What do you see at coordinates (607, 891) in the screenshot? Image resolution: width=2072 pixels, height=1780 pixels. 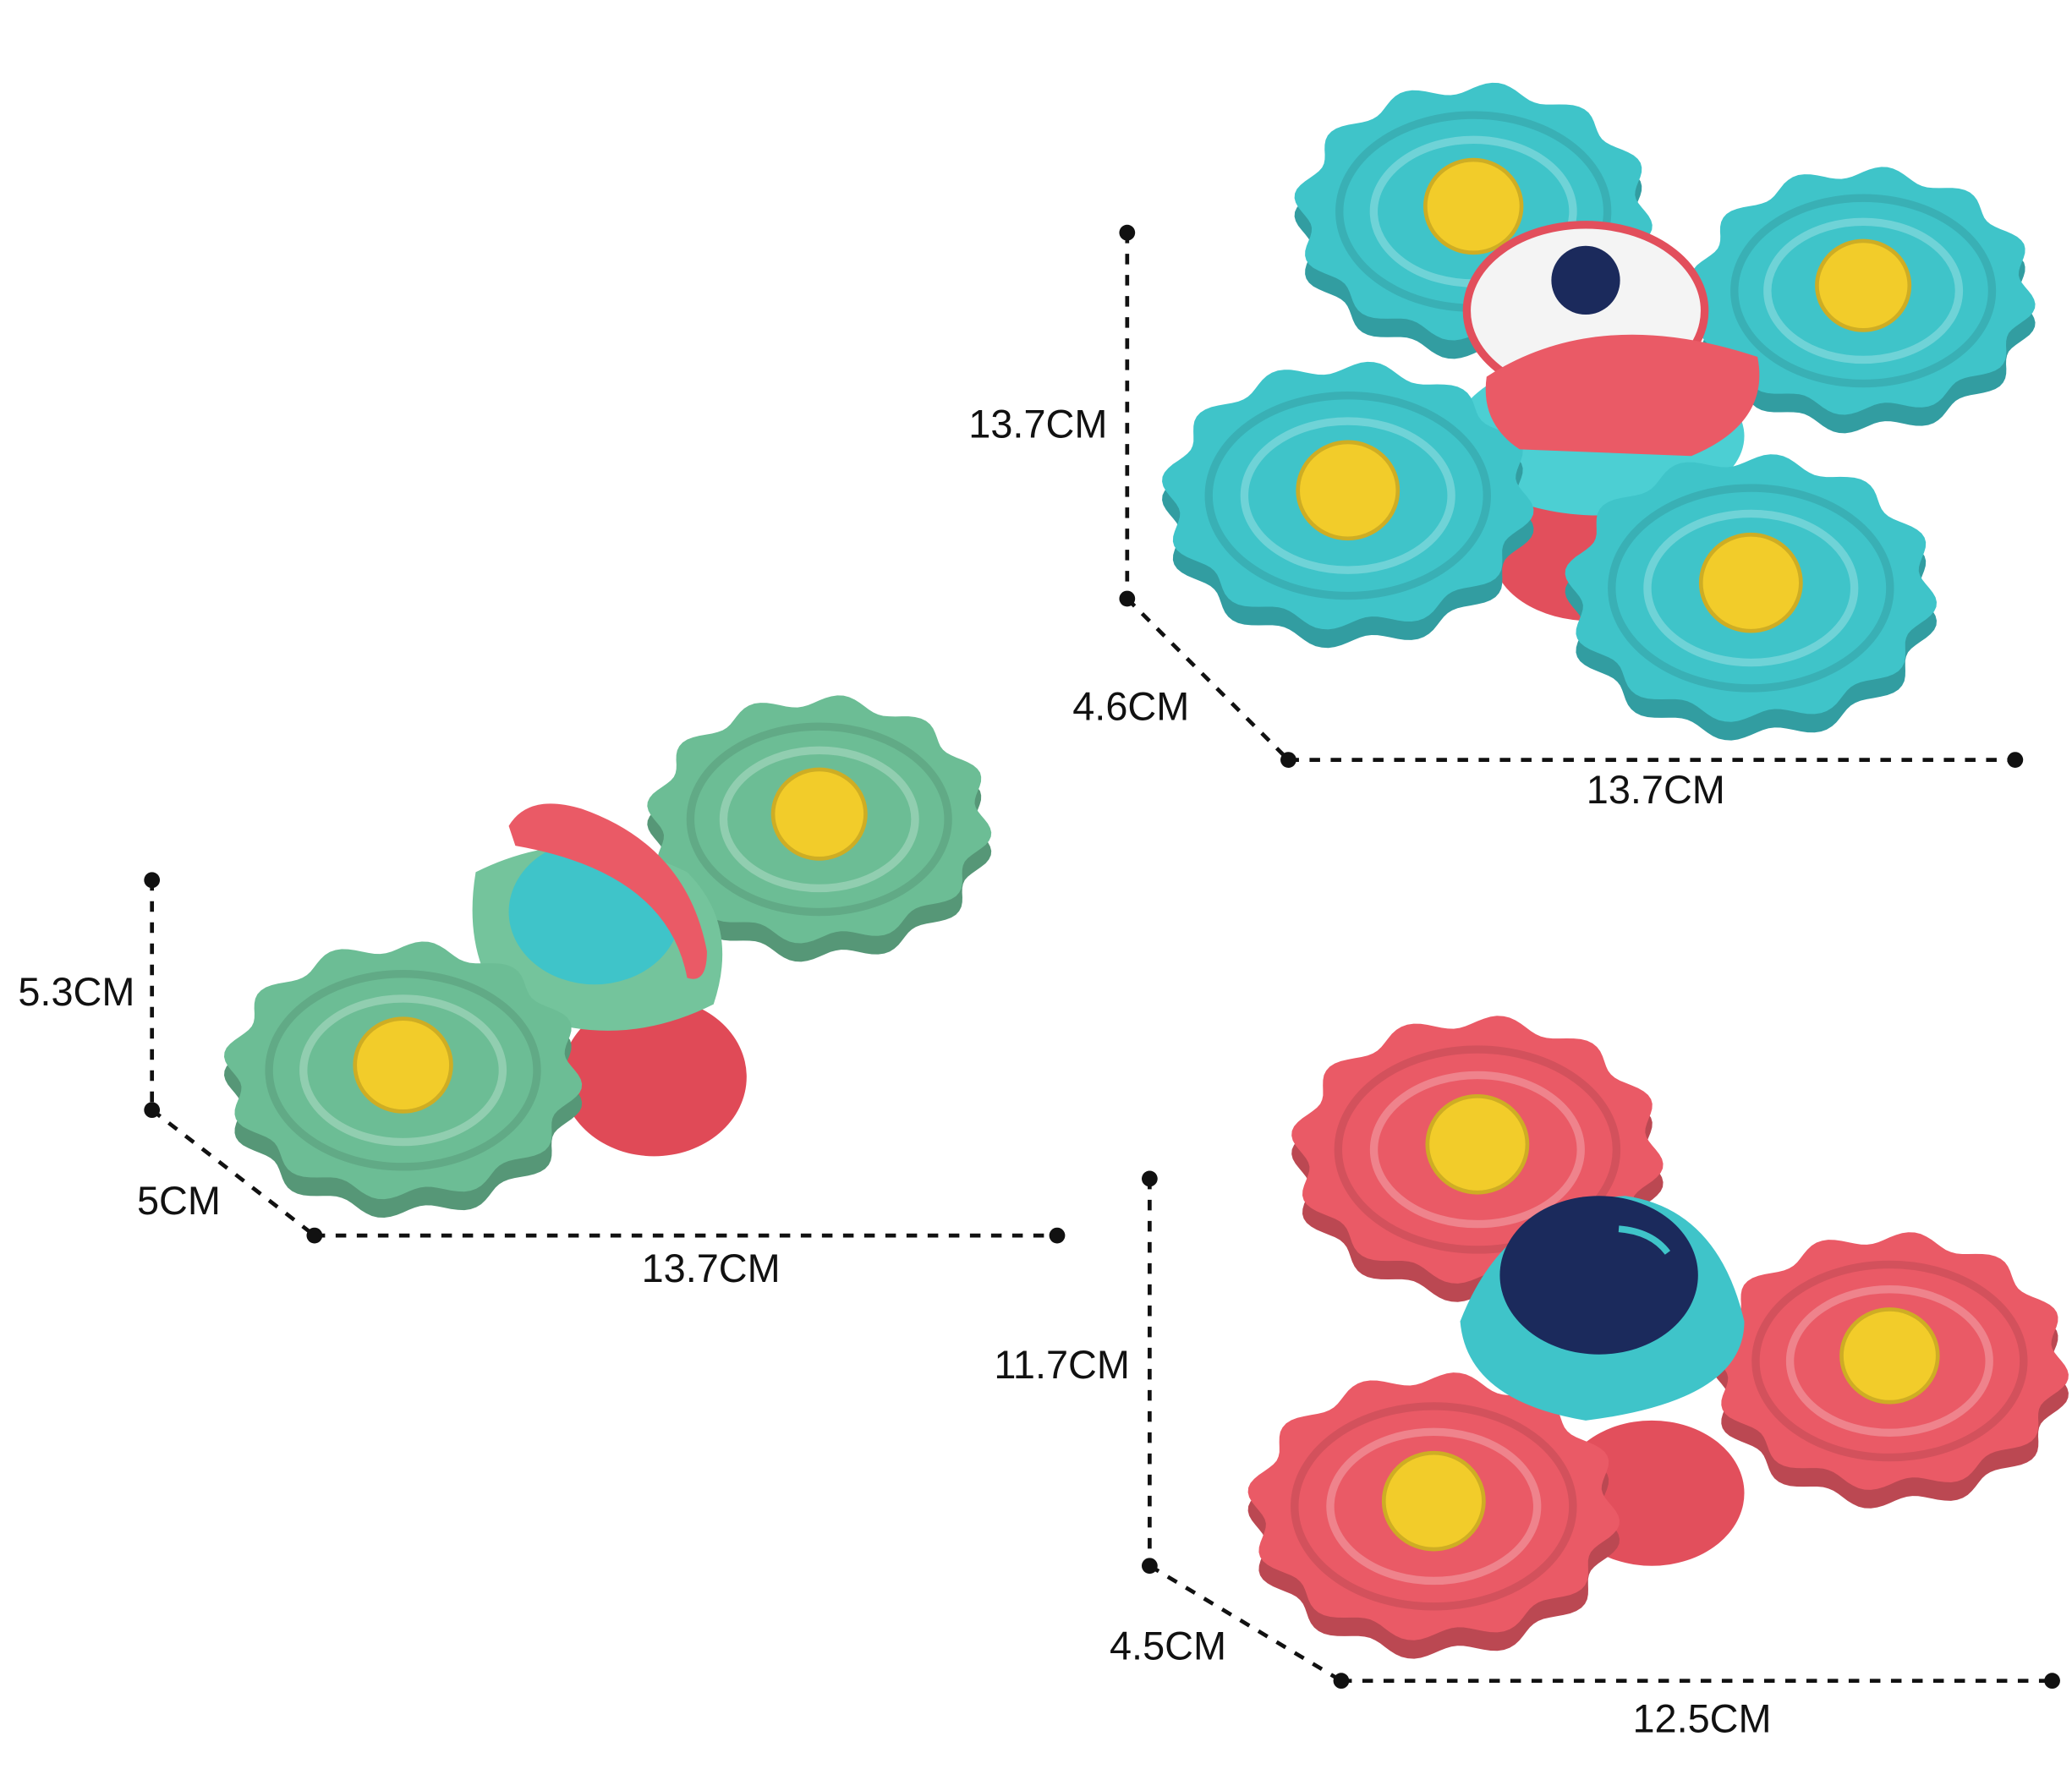 I see `hub-red-arc` at bounding box center [607, 891].